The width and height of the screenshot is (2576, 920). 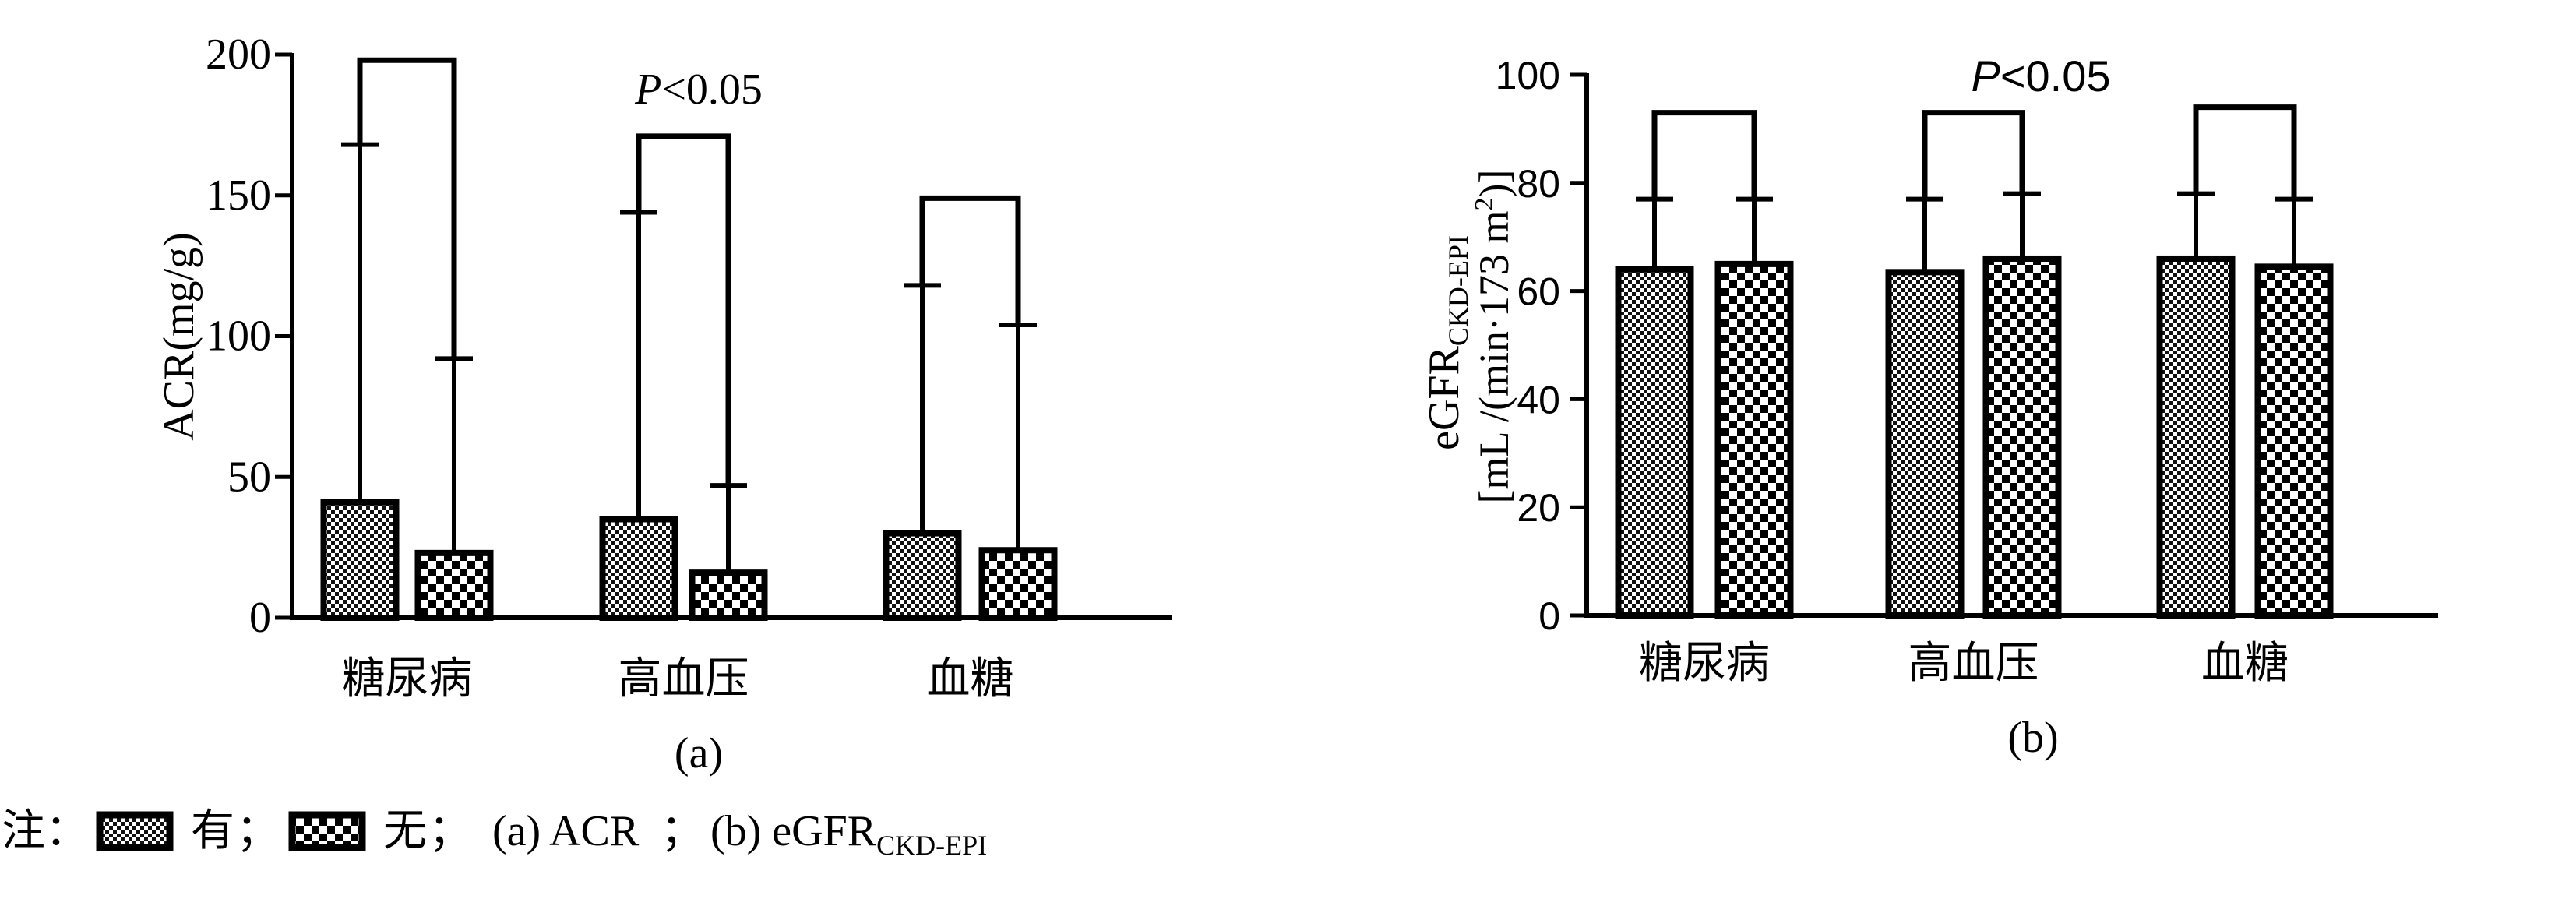 I want to click on legend-label-no: 无, so click(x=405, y=831).